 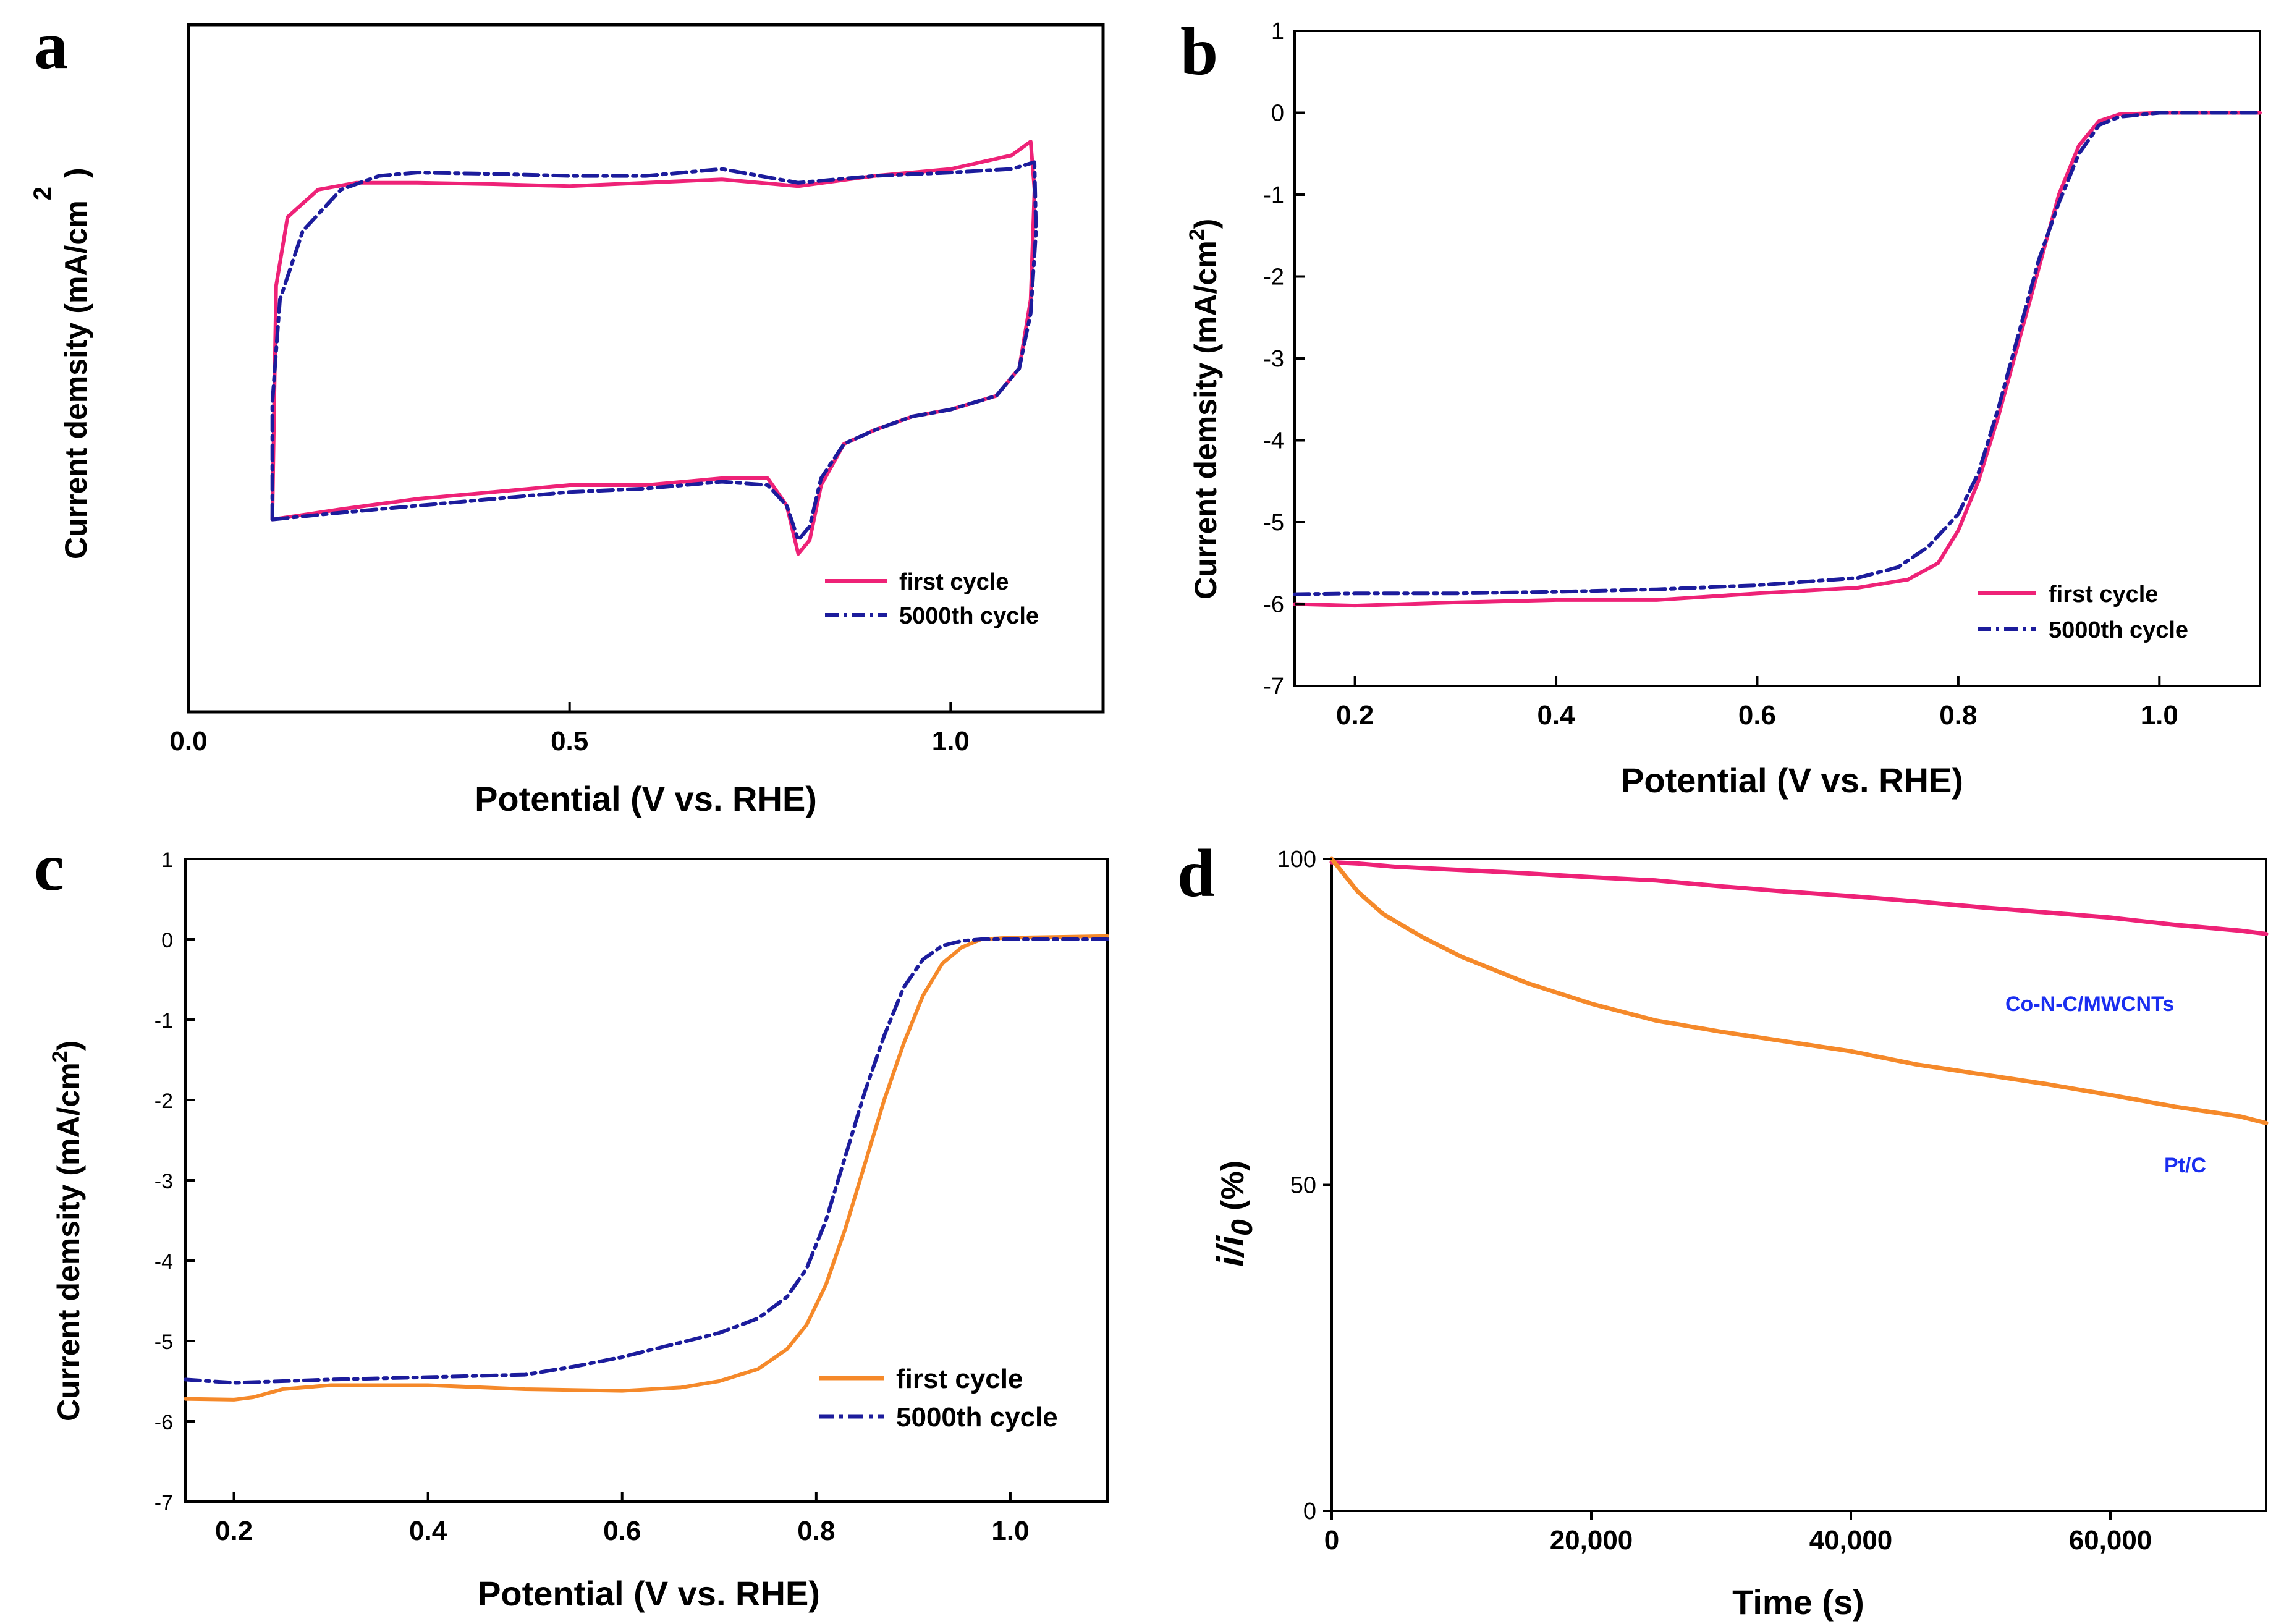 What do you see at coordinates (163, 1181) in the screenshot?
I see `y-tick-label-c: -3` at bounding box center [163, 1181].